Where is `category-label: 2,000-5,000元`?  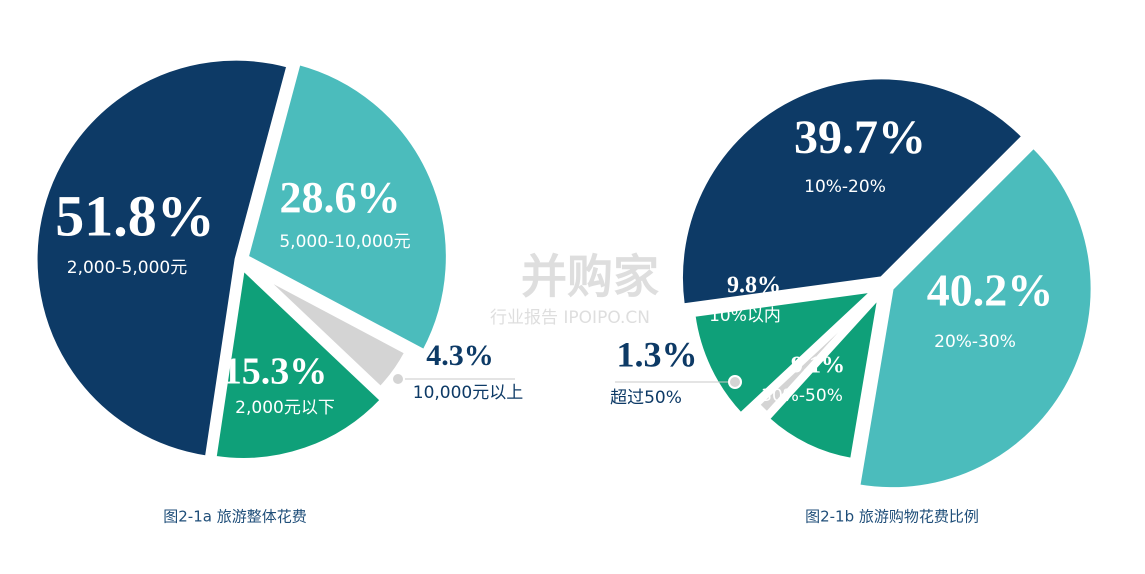 category-label: 2,000-5,000元 is located at coordinates (127, 268).